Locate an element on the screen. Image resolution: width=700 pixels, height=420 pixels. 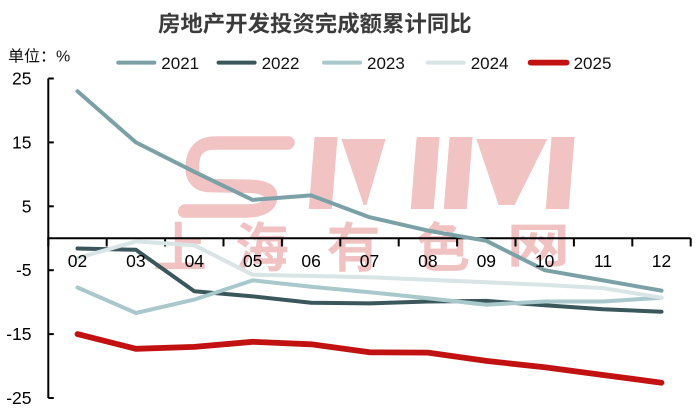
svg-text: 03 is located at coordinates (135, 261).